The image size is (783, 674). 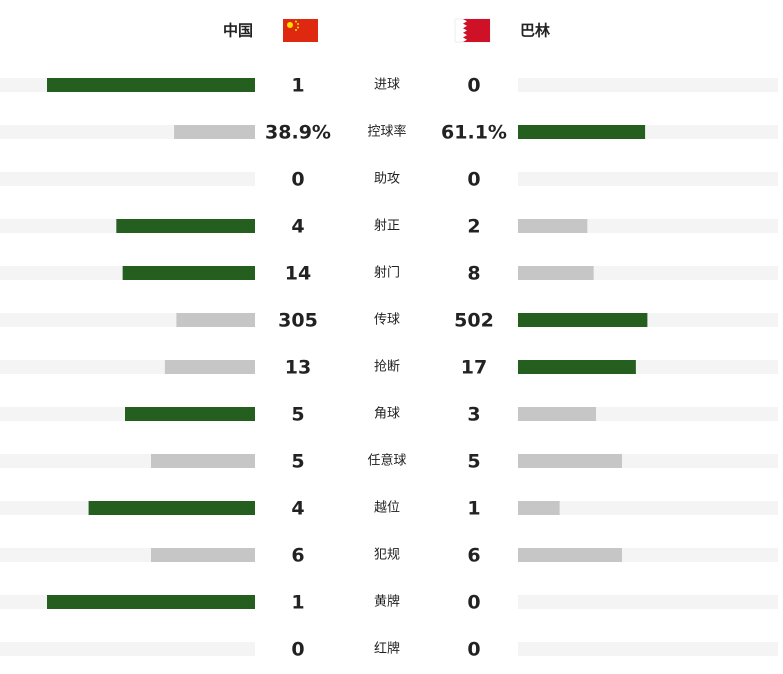 I want to click on away-value: 8, so click(x=473, y=274).